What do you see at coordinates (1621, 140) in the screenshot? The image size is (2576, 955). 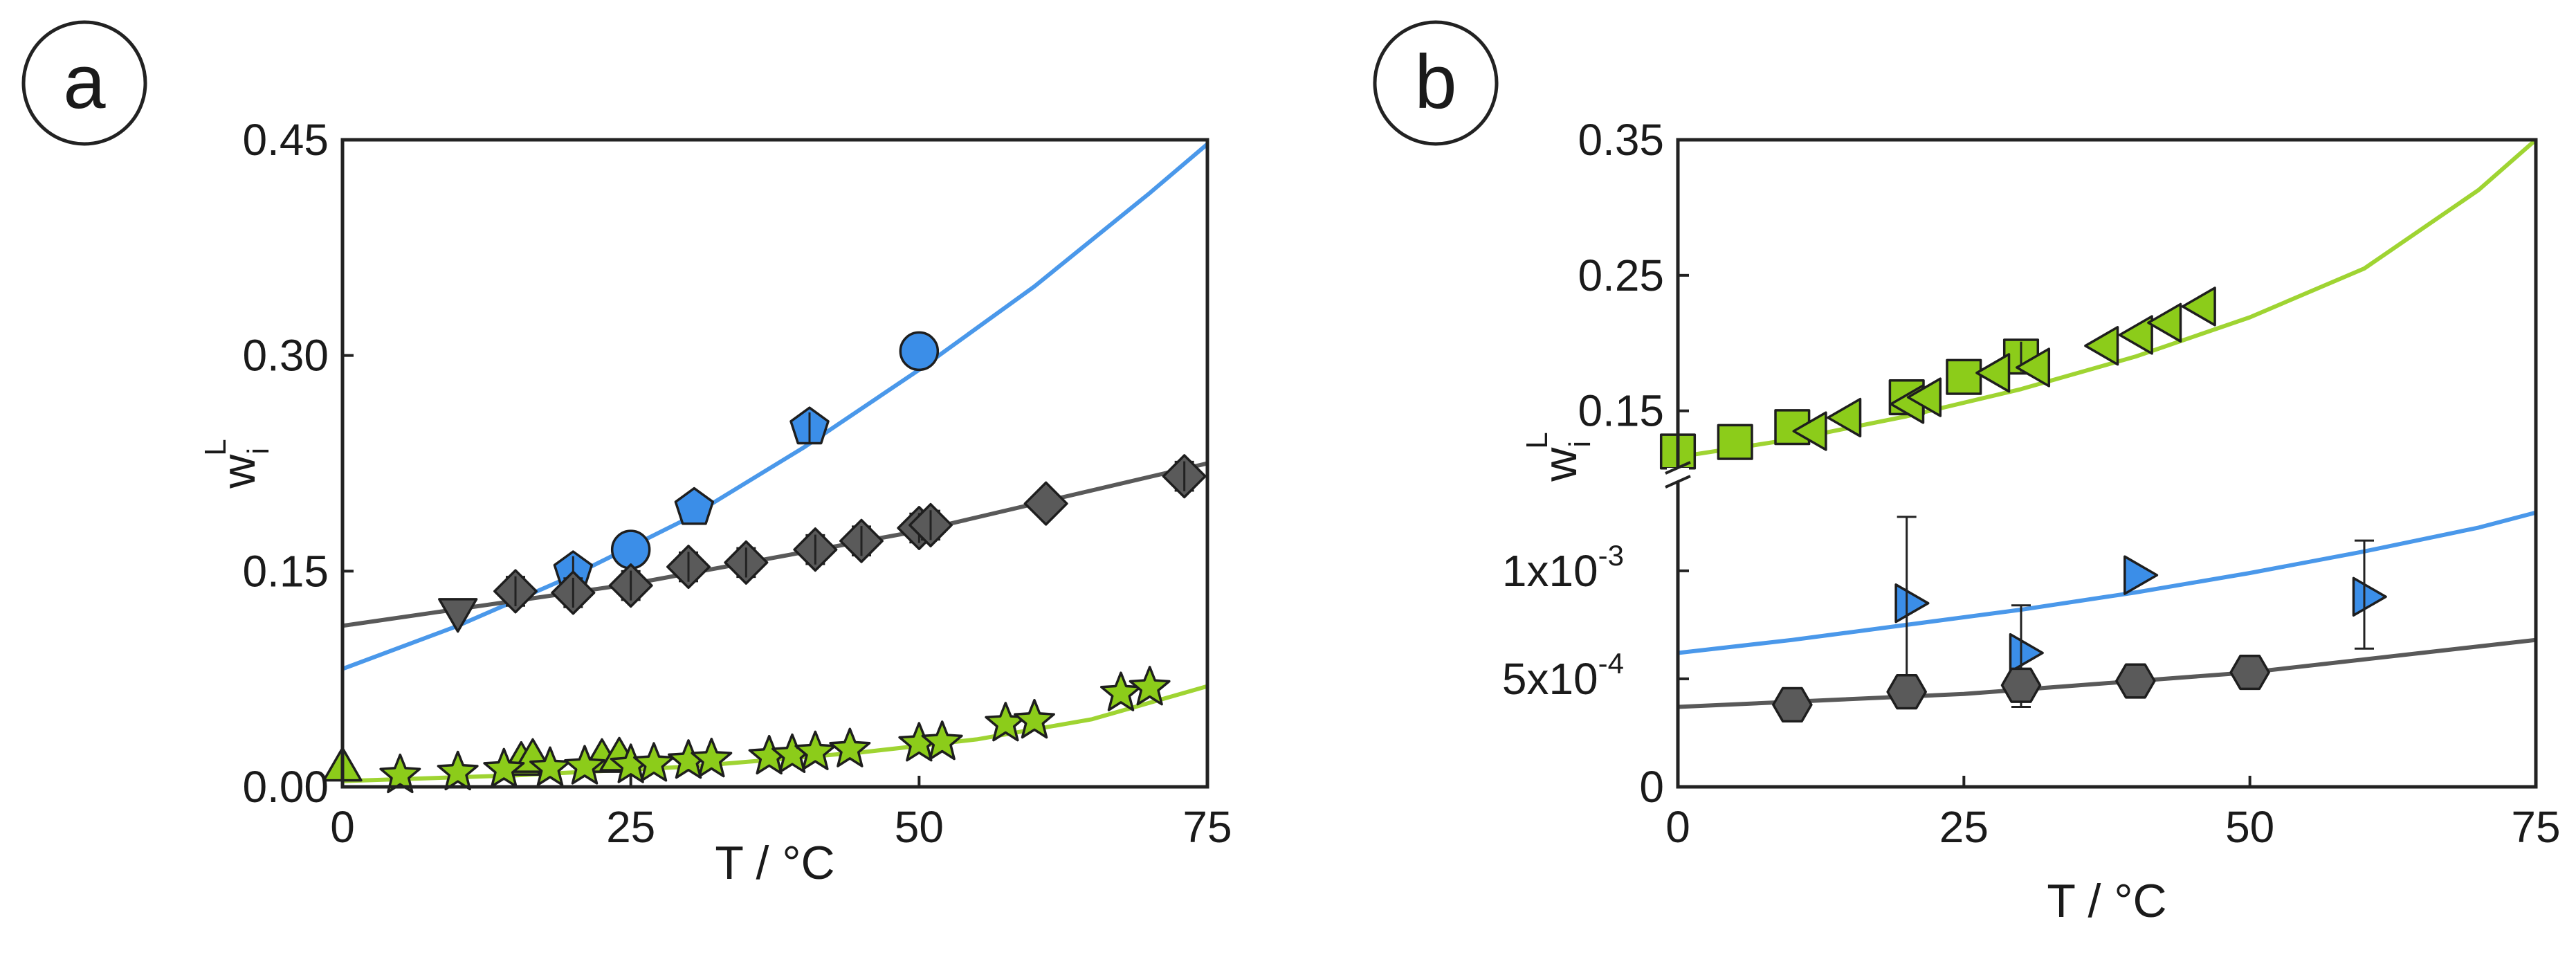 I see `panel-b-upper-ytick-label-2: 0.35` at bounding box center [1621, 140].